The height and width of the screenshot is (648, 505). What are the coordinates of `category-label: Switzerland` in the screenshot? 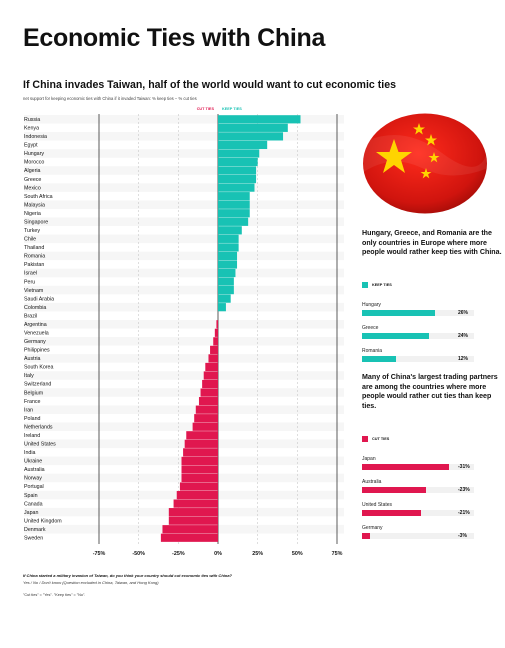 It's located at (37, 385).